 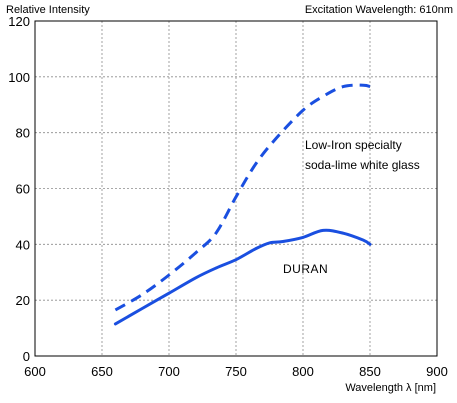 What do you see at coordinates (102, 371) in the screenshot?
I see `x-tick-label: 650` at bounding box center [102, 371].